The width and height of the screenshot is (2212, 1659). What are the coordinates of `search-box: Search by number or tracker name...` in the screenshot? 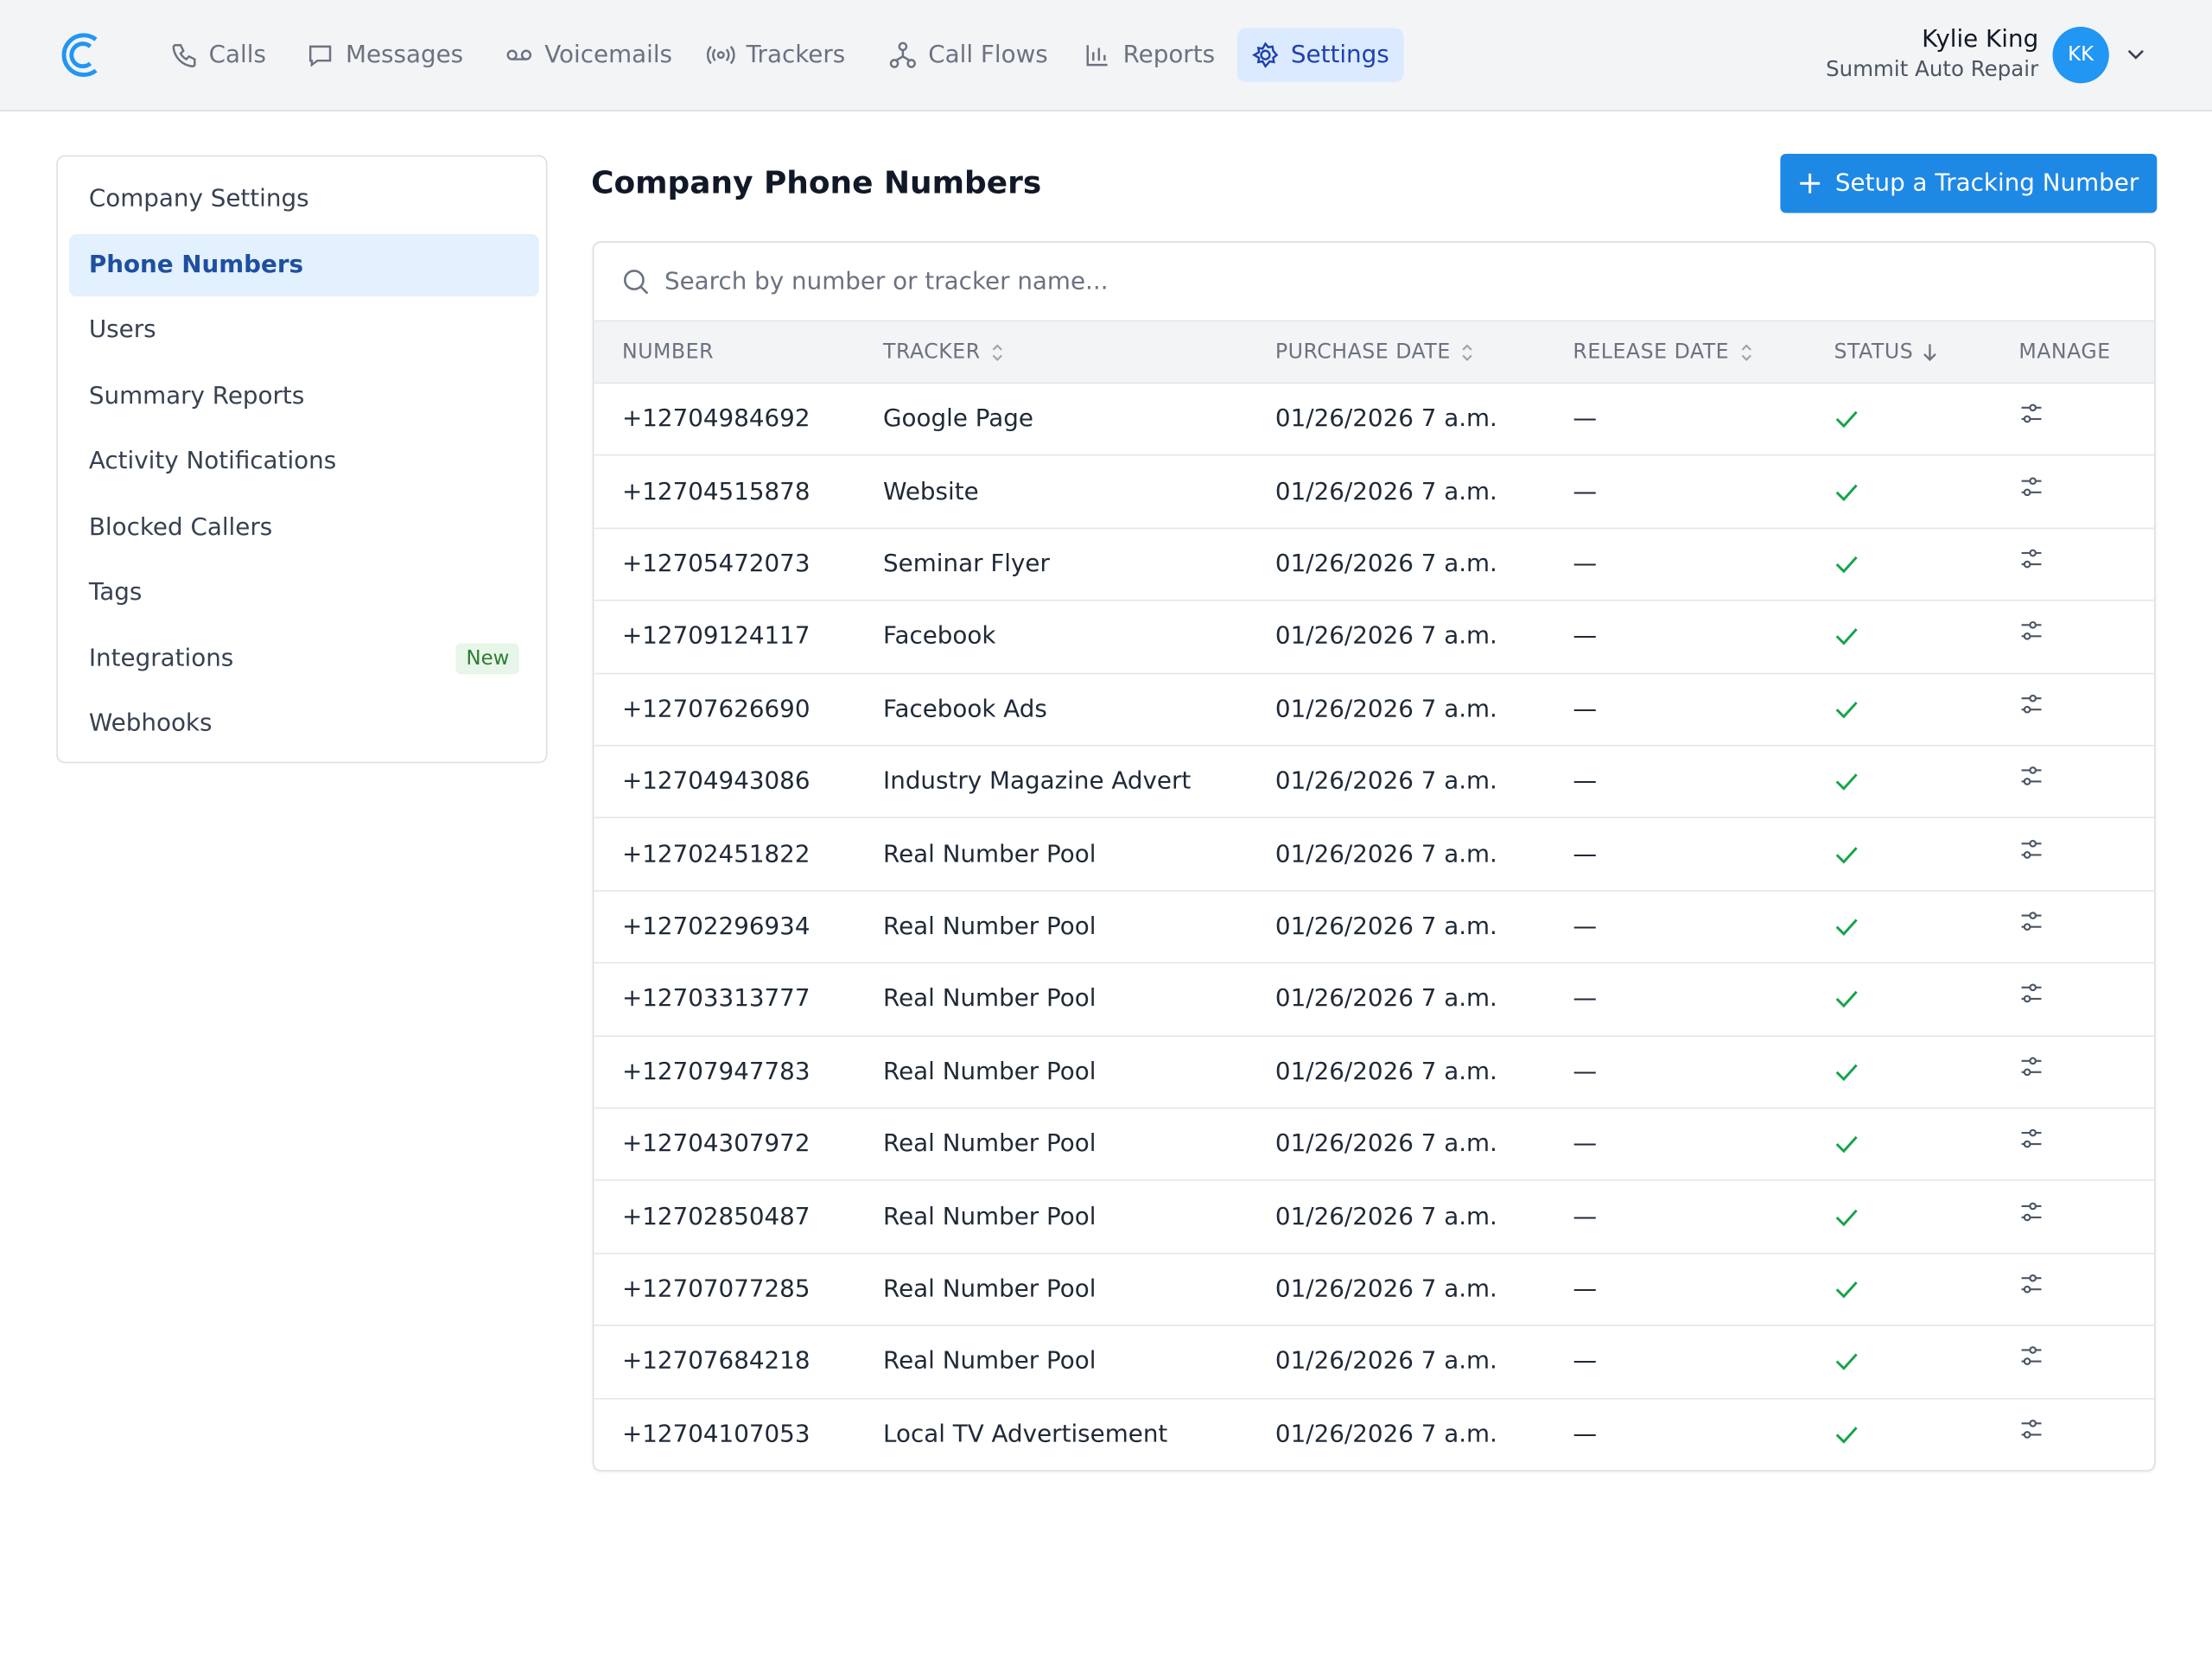 It's located at (1374, 282).